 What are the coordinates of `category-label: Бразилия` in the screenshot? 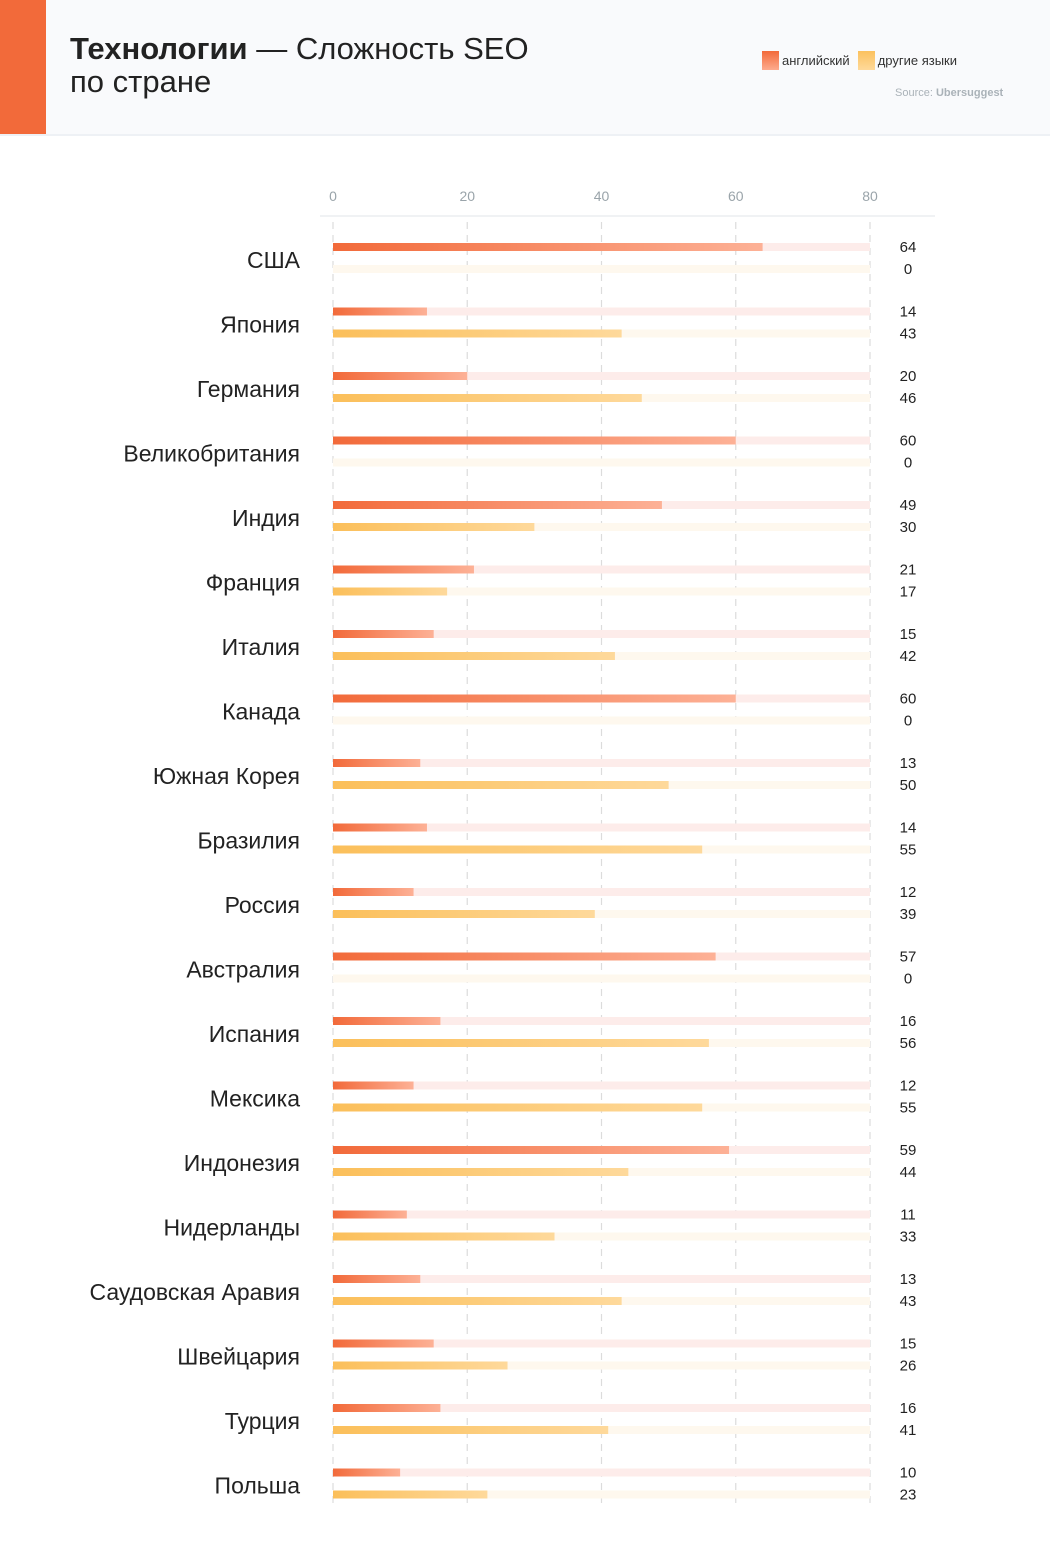 It's located at (248, 841).